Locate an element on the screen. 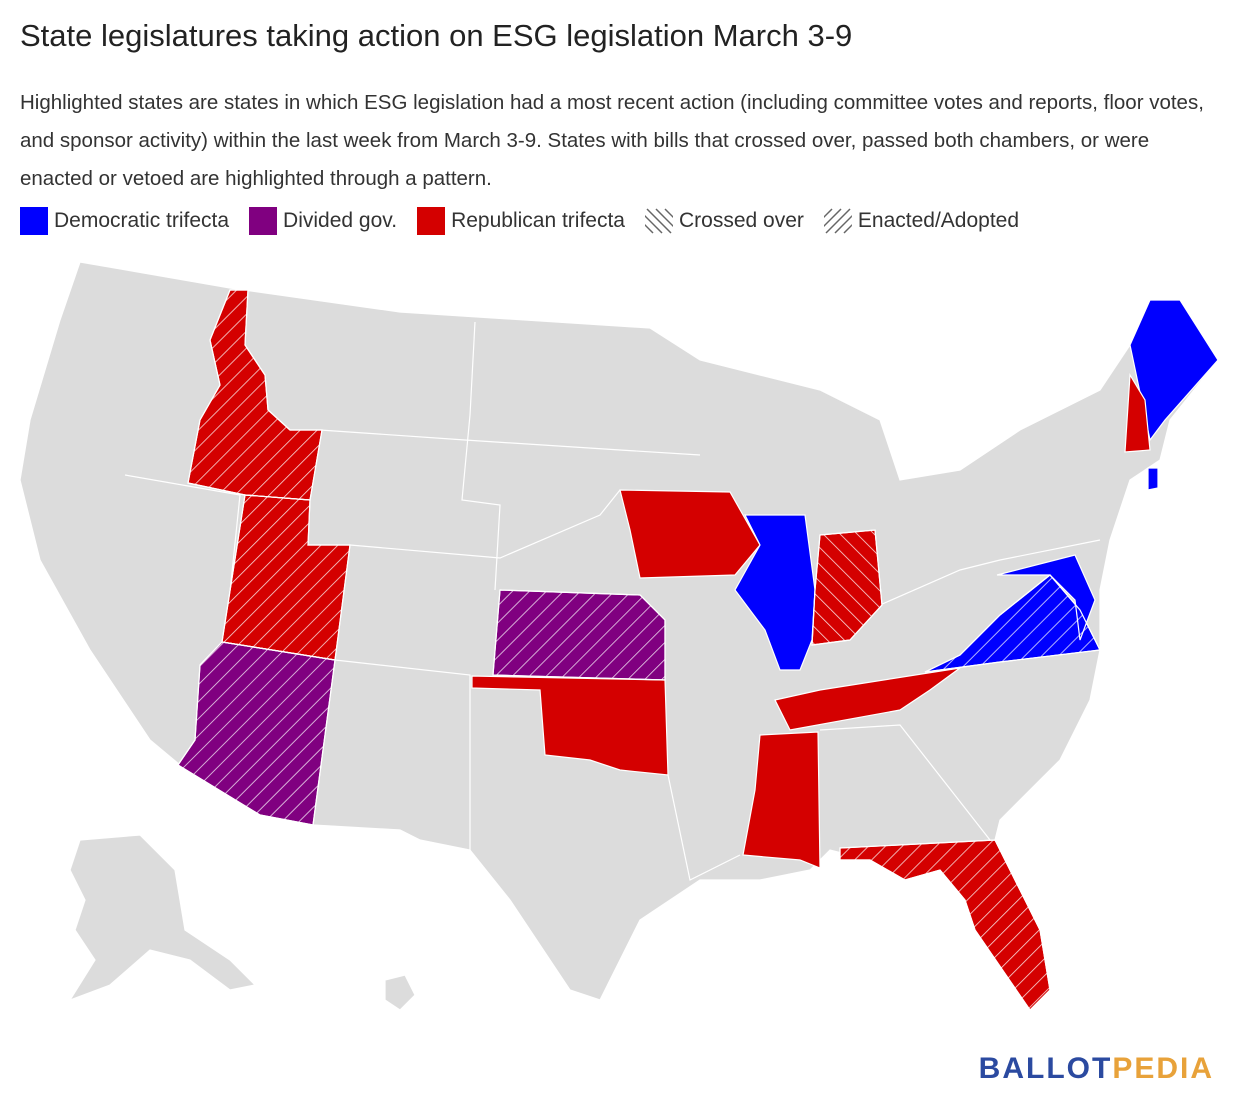  legend-item: Republican trifecta is located at coordinates (521, 221).